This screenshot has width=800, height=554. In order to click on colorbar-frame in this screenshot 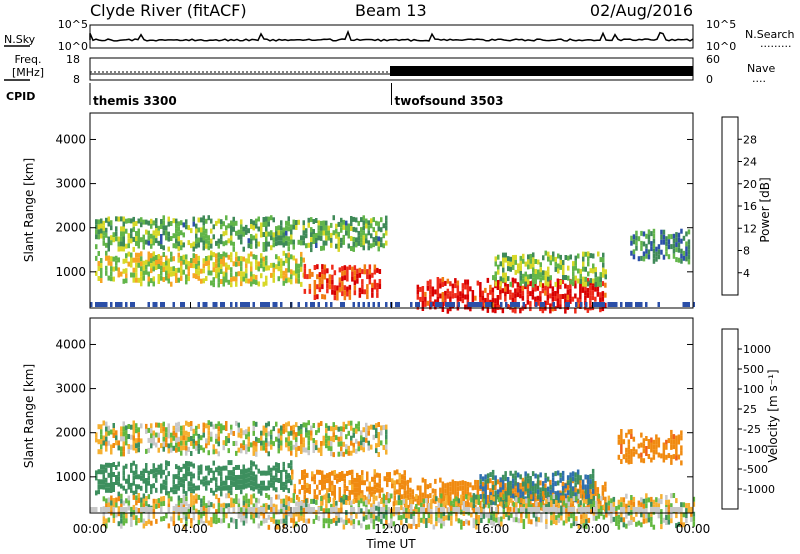, I will do `click(730, 206)`.